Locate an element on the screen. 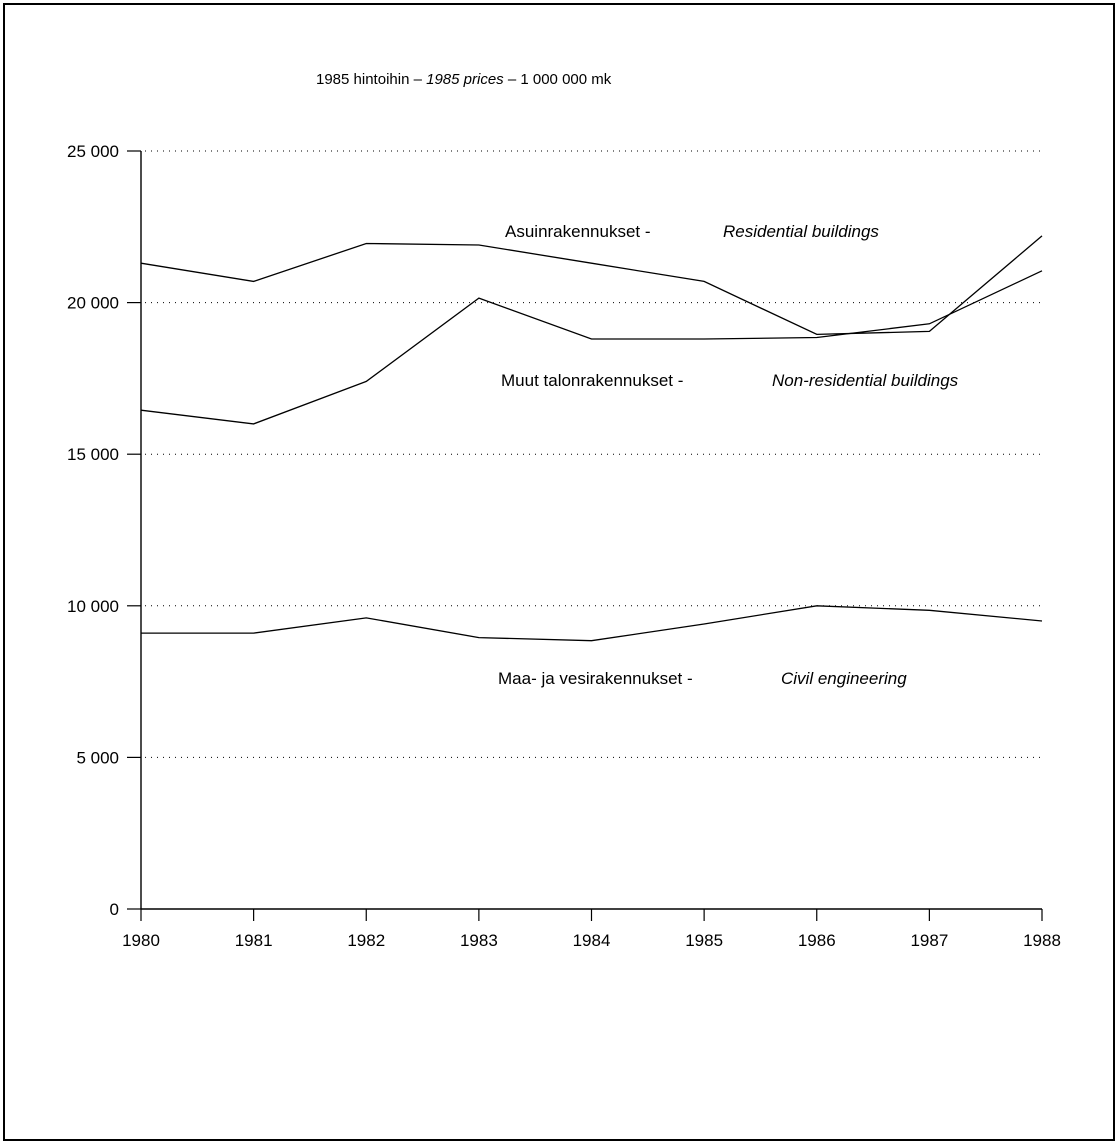 The height and width of the screenshot is (1145, 1120). y-tick-label-0: 0 is located at coordinates (114, 909).